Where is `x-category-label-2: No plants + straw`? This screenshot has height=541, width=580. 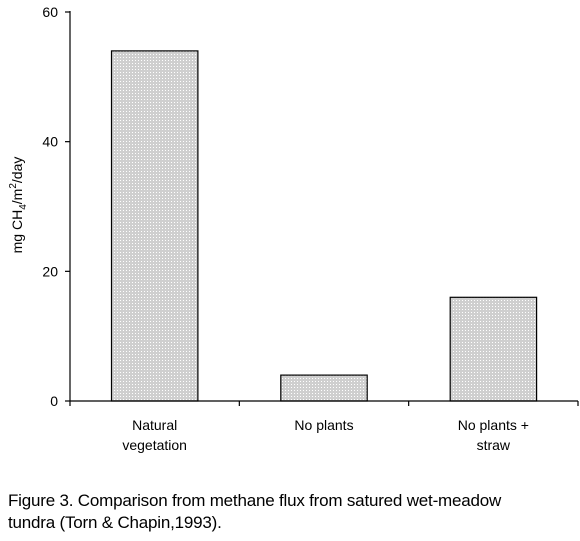
x-category-label-2: No plants + straw is located at coordinates (493, 435).